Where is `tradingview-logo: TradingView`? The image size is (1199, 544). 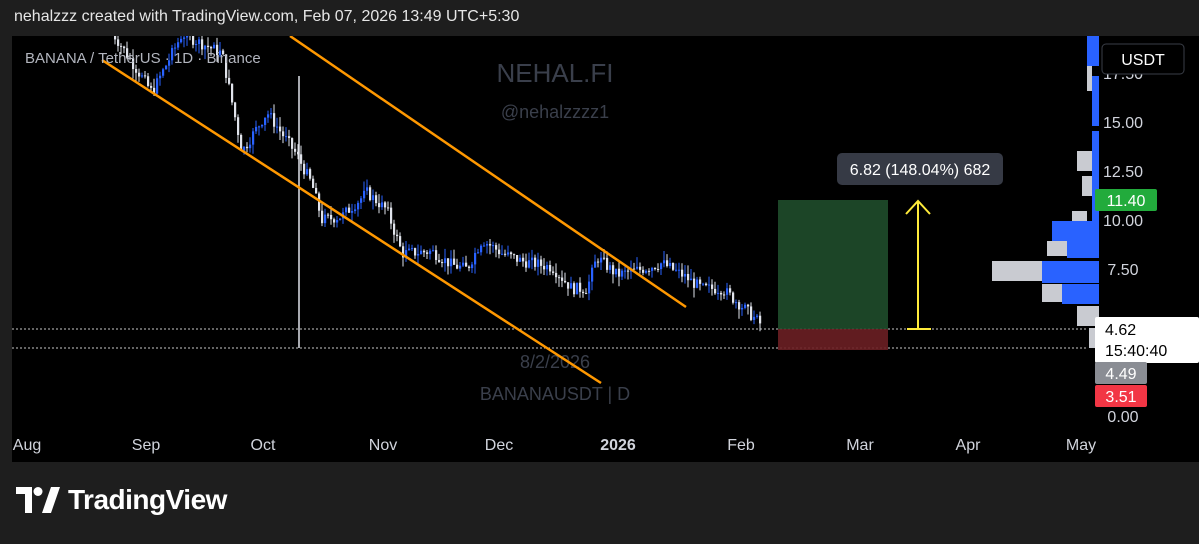 tradingview-logo: TradingView is located at coordinates (121, 500).